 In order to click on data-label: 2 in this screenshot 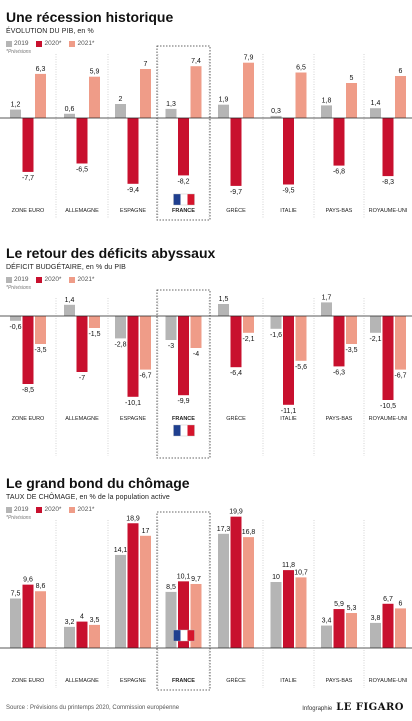, I will do `click(121, 99)`.